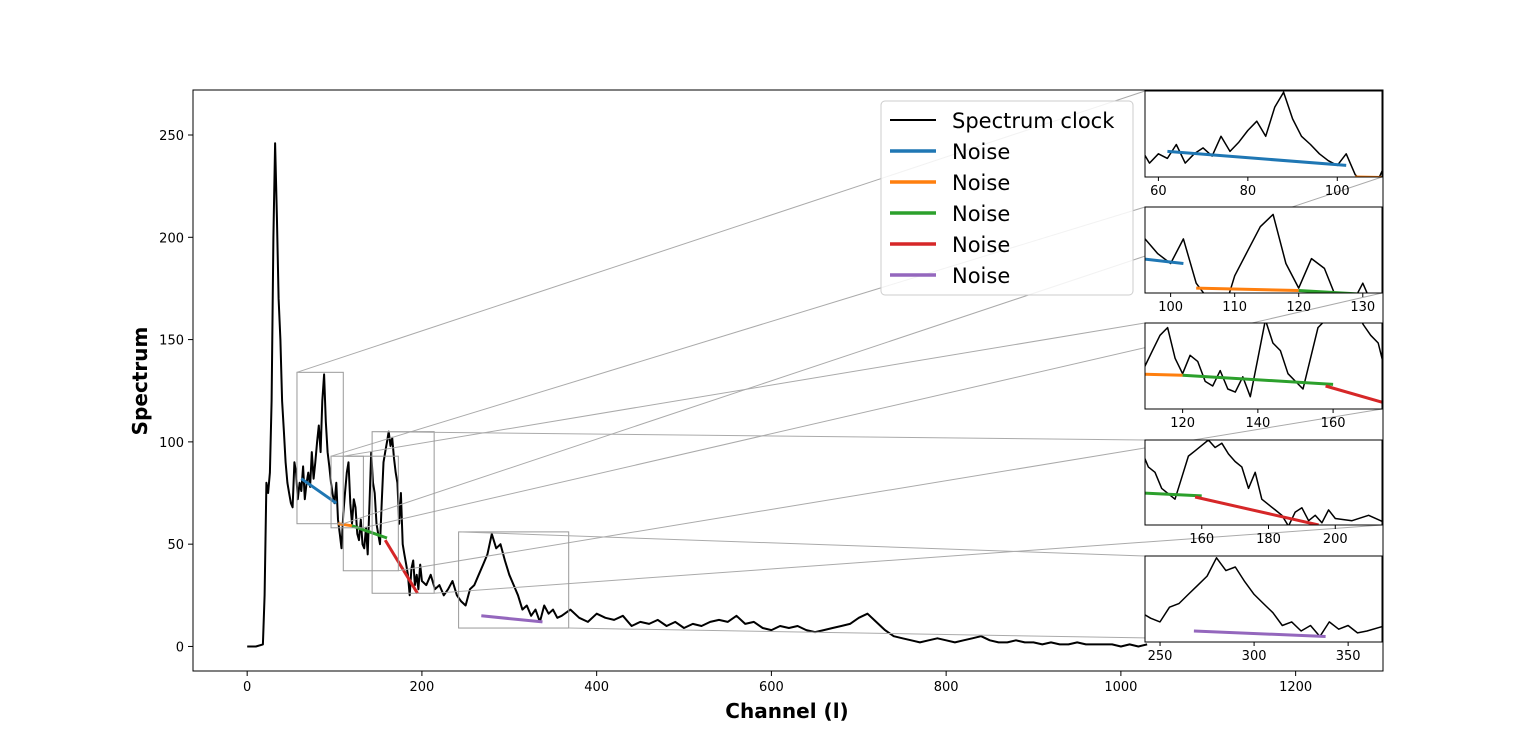 This screenshot has height=754, width=1536. I want to click on inset-x-tick-label: 350, so click(1348, 656).